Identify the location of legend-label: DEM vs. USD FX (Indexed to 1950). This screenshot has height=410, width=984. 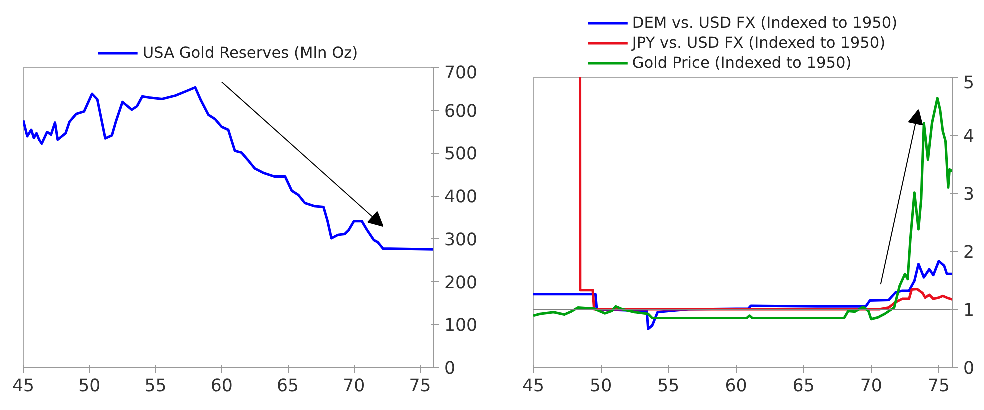
(765, 23).